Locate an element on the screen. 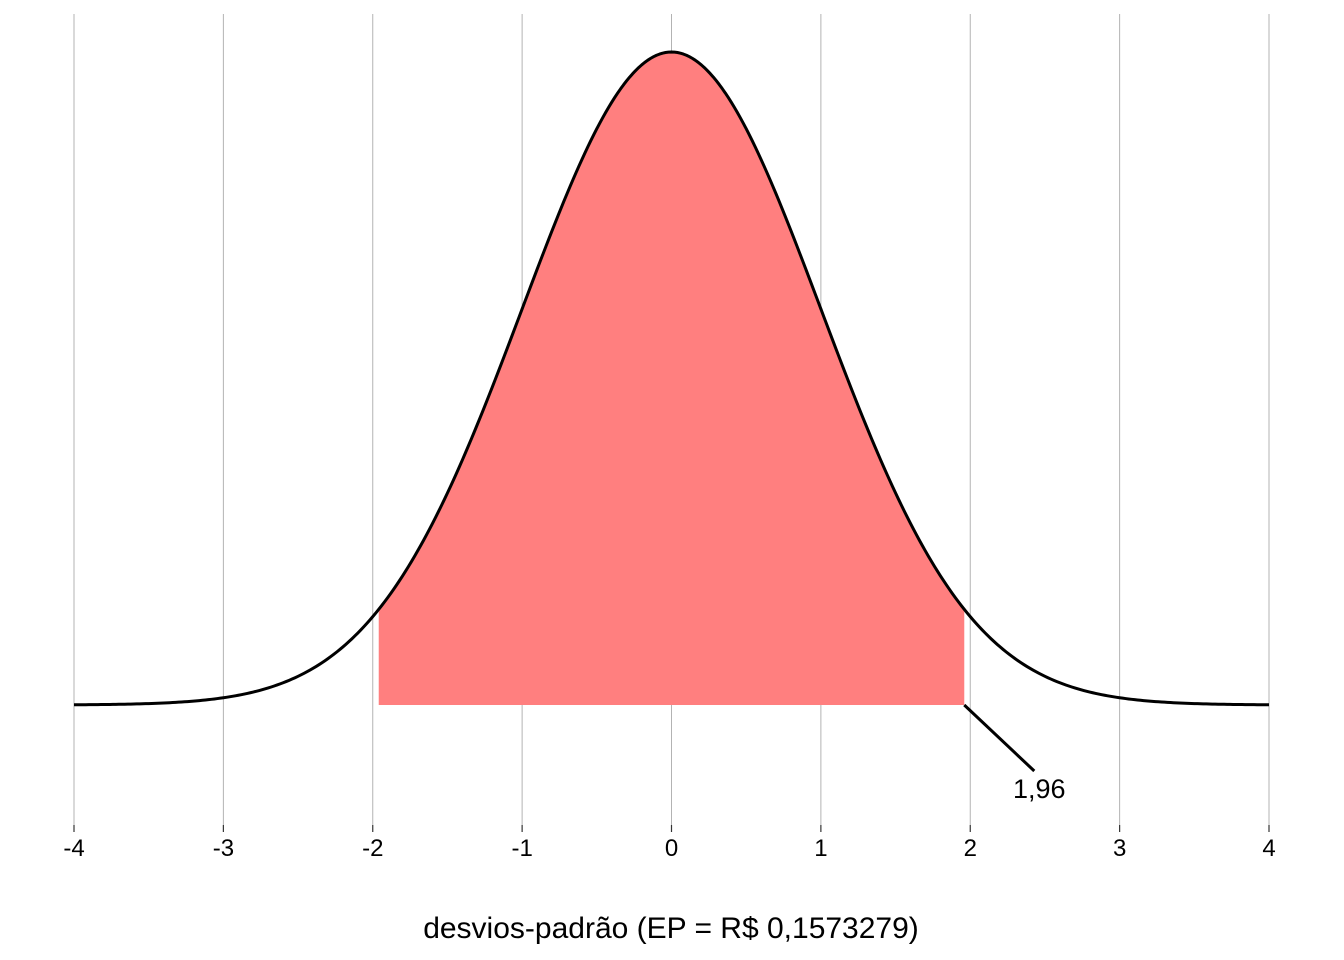  annotation-leader-line is located at coordinates (999, 738).